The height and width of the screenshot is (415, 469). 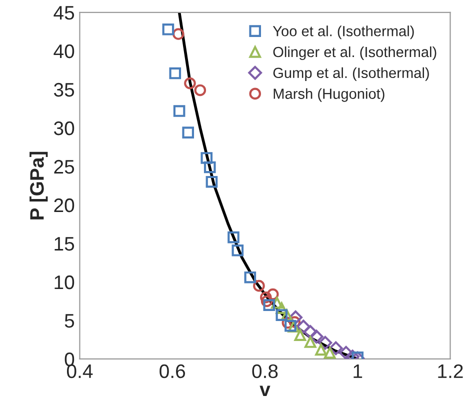 I want to click on y-tick-label: 15, so click(x=64, y=244).